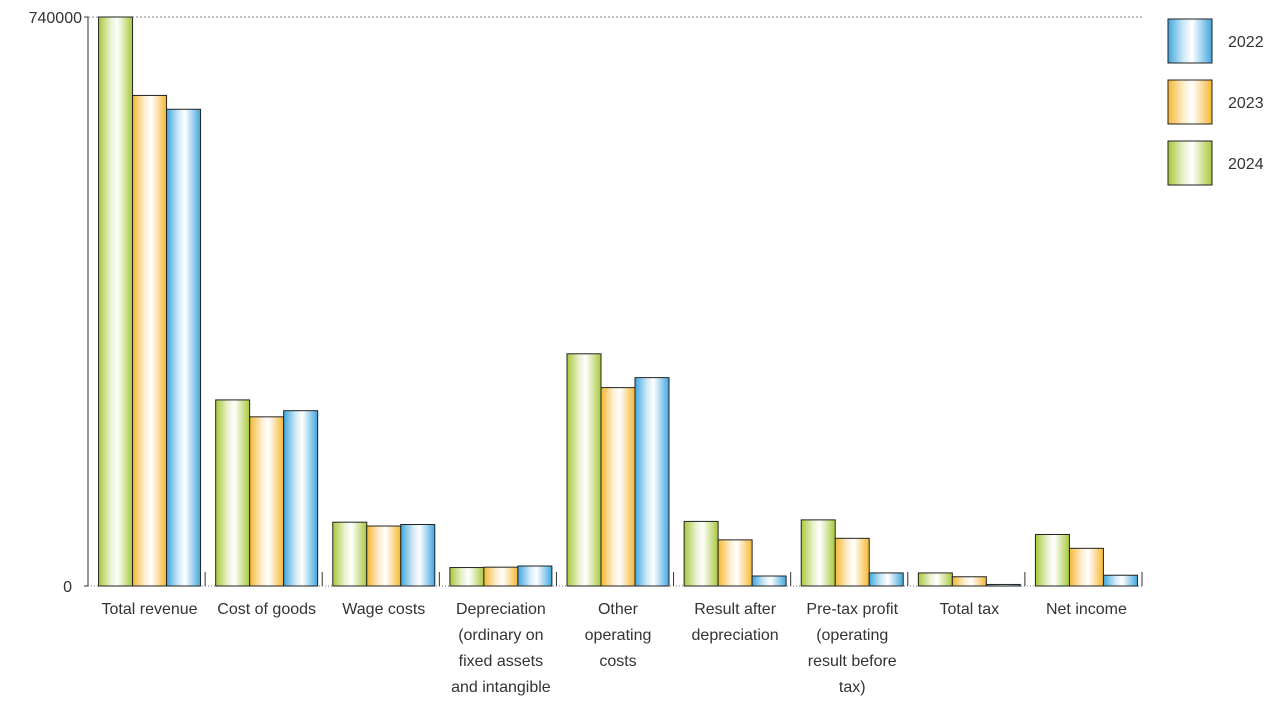  What do you see at coordinates (150, 609) in the screenshot?
I see `x-tick-label-0: Total revenue` at bounding box center [150, 609].